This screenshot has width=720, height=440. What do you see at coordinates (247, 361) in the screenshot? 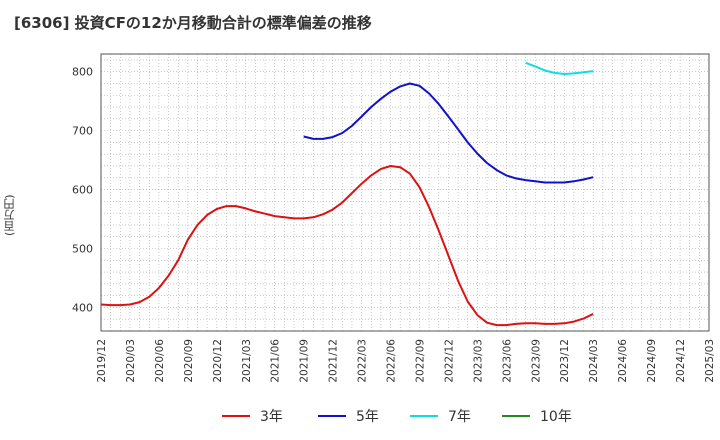
I see `x-tick-label: 2021/03` at bounding box center [247, 361].